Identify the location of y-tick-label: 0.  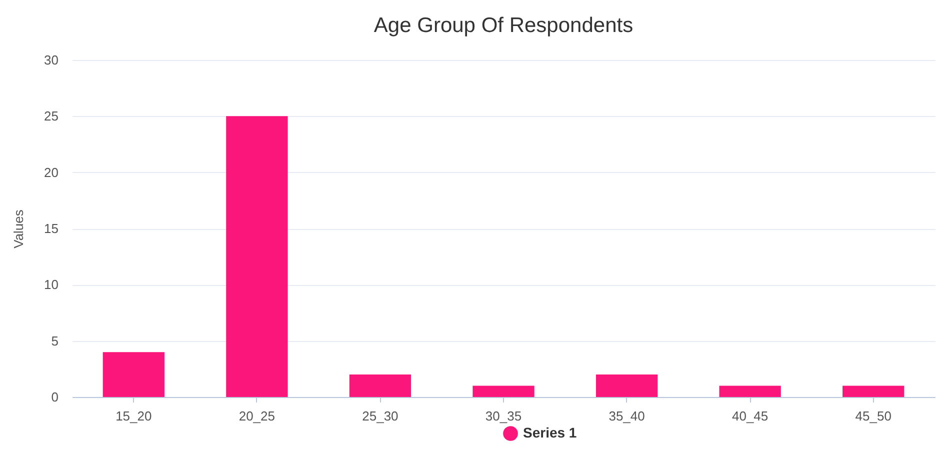
(54, 397).